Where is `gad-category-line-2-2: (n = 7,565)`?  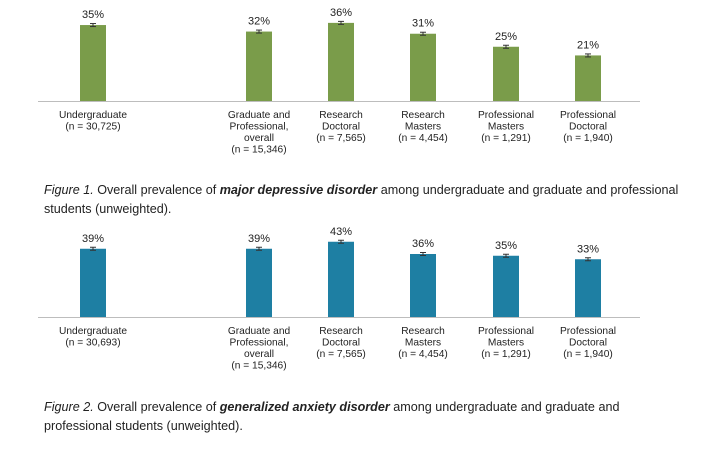
gad-category-line-2-2: (n = 7,565) is located at coordinates (341, 354).